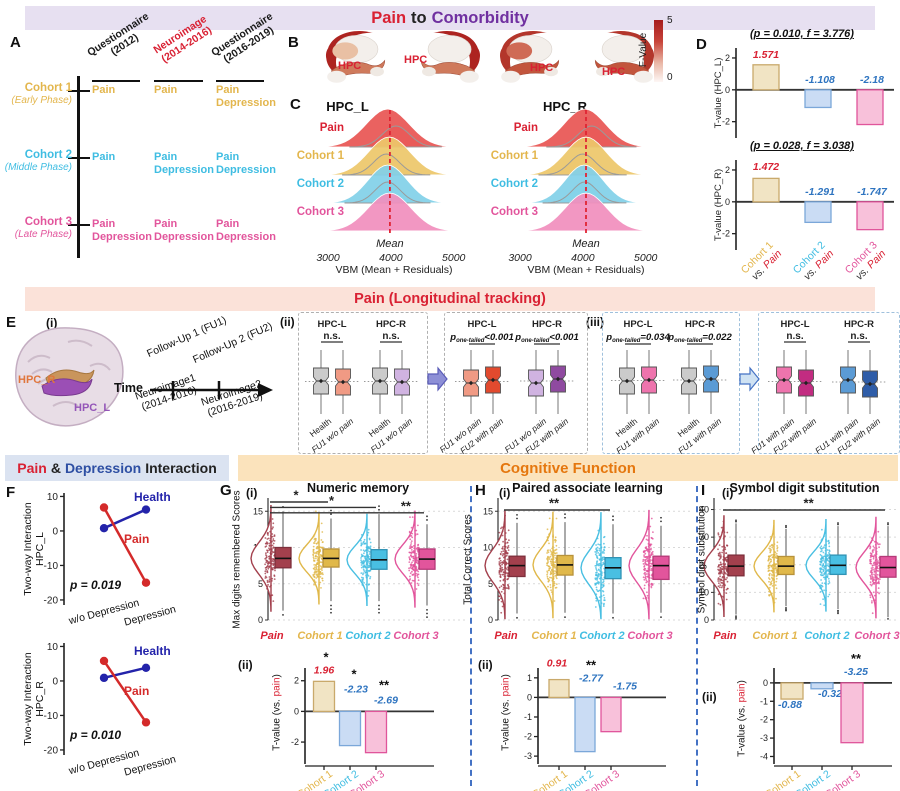 The width and height of the screenshot is (900, 791). I want to click on banner-pain-text: Pain, so click(389, 17).